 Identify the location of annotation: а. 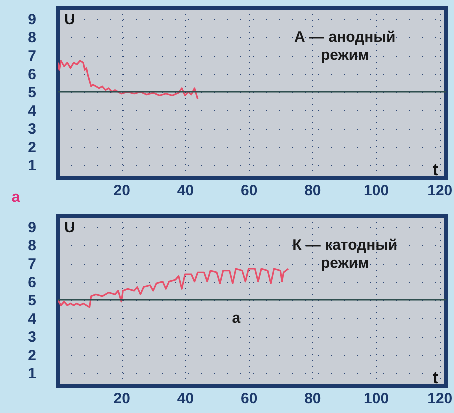
(237, 319).